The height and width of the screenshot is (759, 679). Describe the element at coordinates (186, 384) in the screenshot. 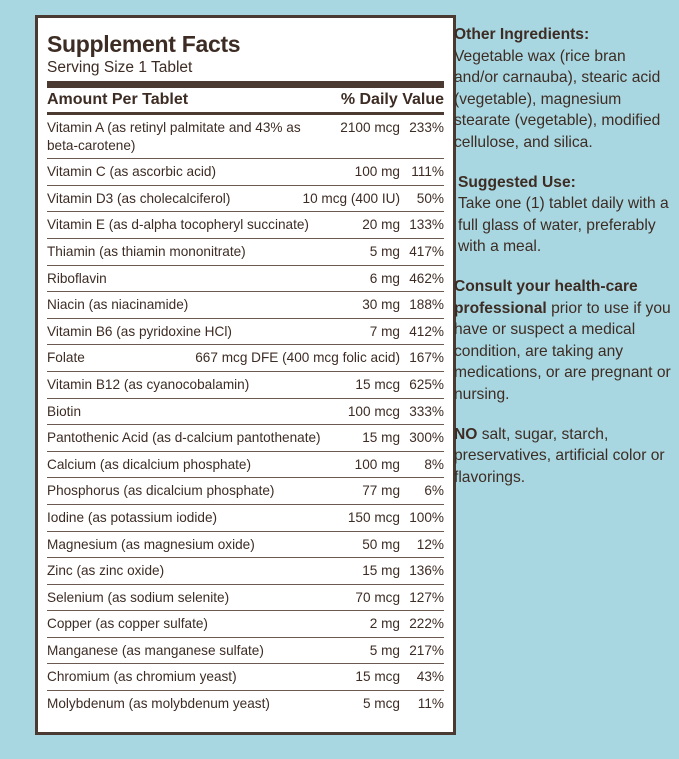

I see `nutrient-source: (as cyanocobalamin)` at that location.